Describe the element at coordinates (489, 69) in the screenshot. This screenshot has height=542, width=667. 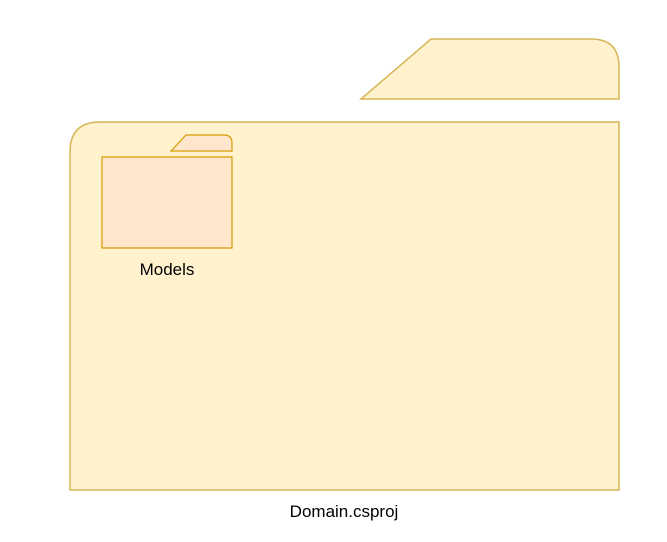
I see `project-folder-tab` at that location.